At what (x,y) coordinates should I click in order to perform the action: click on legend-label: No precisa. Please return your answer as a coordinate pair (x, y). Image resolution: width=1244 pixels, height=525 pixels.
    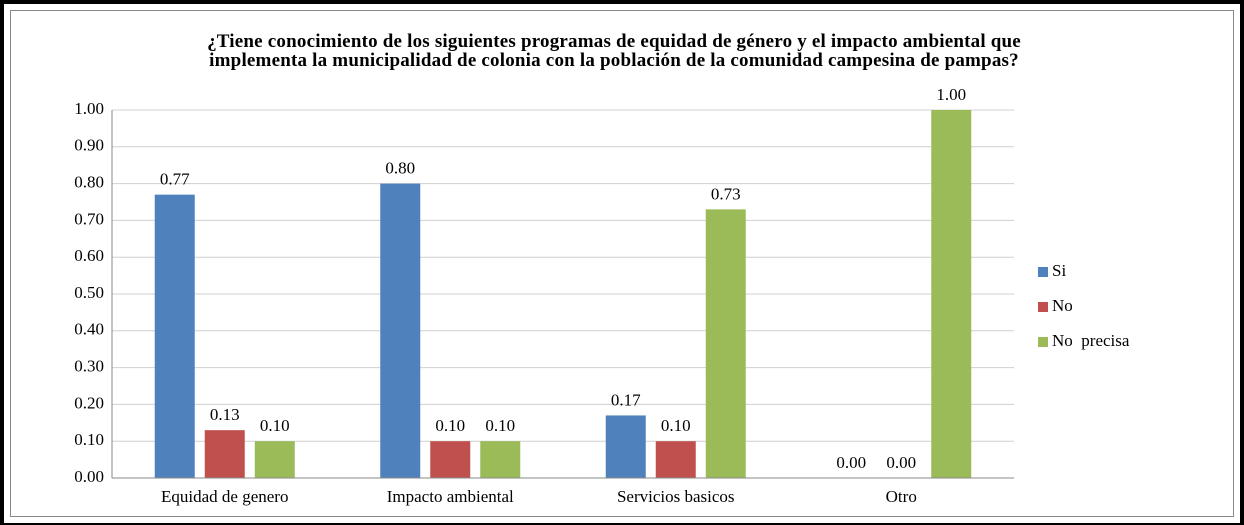
    Looking at the image, I should click on (1091, 340).